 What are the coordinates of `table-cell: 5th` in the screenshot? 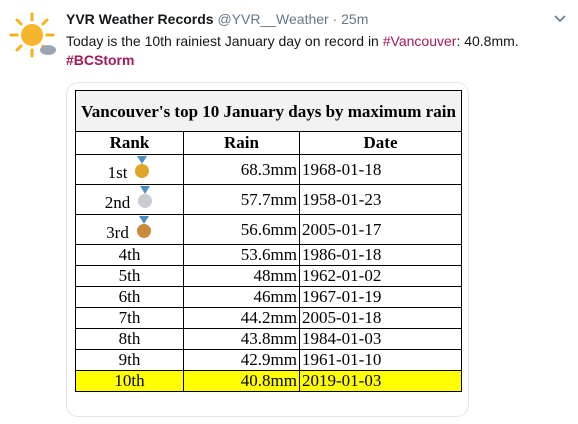 It's located at (129, 276).